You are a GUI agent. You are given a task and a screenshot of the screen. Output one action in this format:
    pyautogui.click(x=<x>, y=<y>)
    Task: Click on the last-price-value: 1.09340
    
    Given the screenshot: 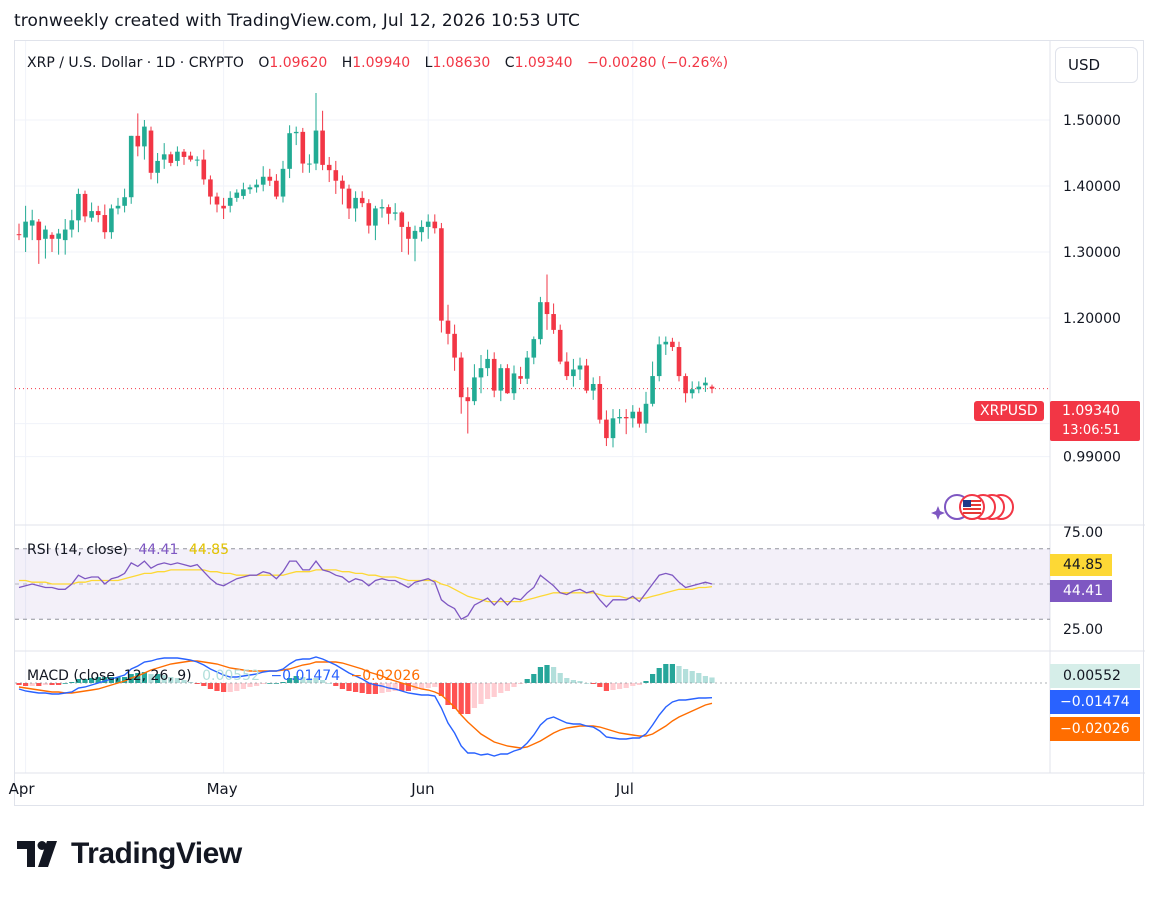 What is the action you would take?
    pyautogui.click(x=1091, y=411)
    